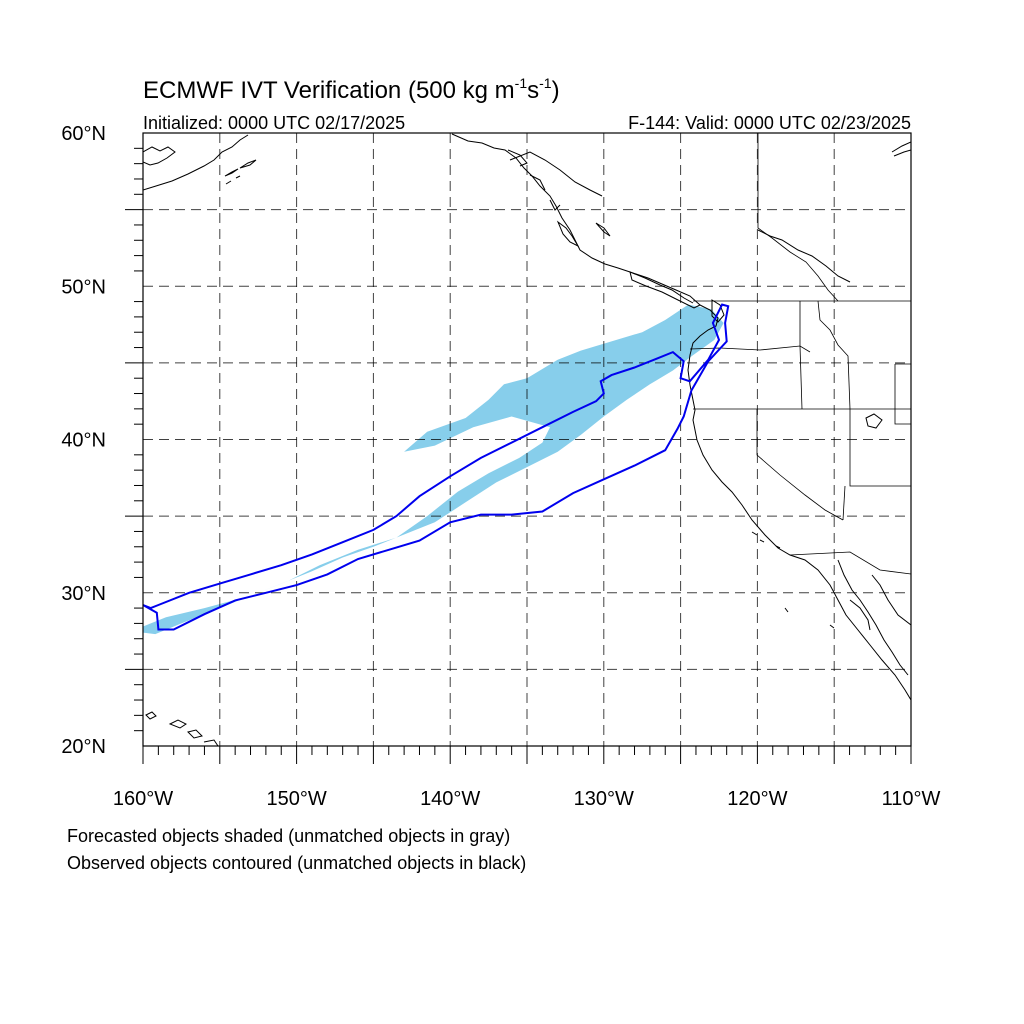 The width and height of the screenshot is (1024, 1024). Describe the element at coordinates (757, 799) in the screenshot. I see `lon-tick-label: 120°W` at that location.